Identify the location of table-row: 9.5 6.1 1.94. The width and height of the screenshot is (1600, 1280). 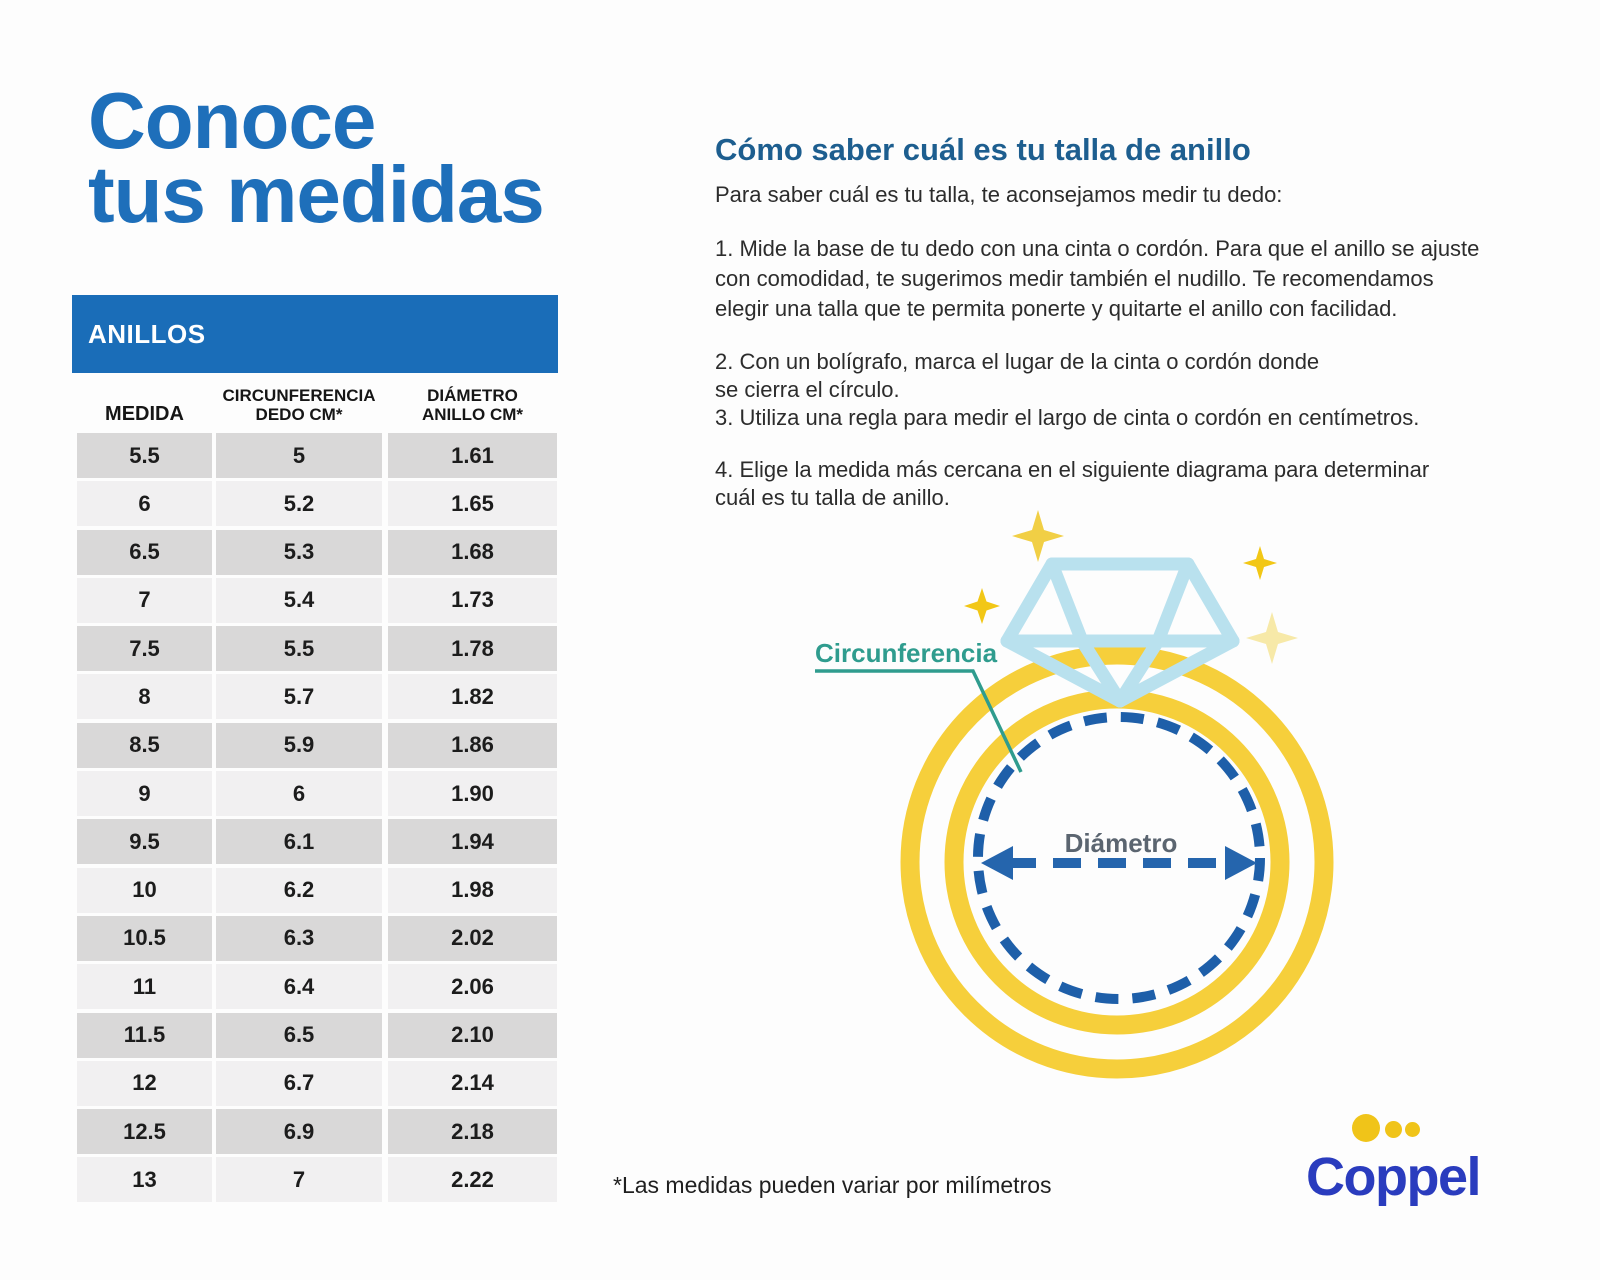
(317, 842).